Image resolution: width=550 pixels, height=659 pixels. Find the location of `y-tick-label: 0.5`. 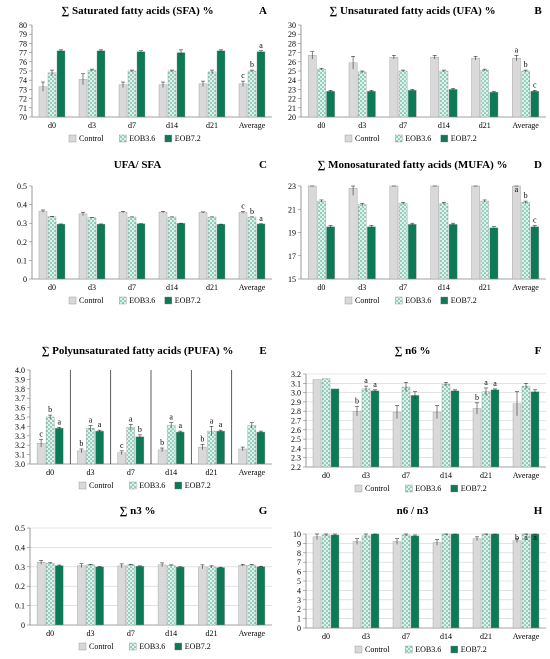

y-tick-label: 0.5 is located at coordinates (20, 528).